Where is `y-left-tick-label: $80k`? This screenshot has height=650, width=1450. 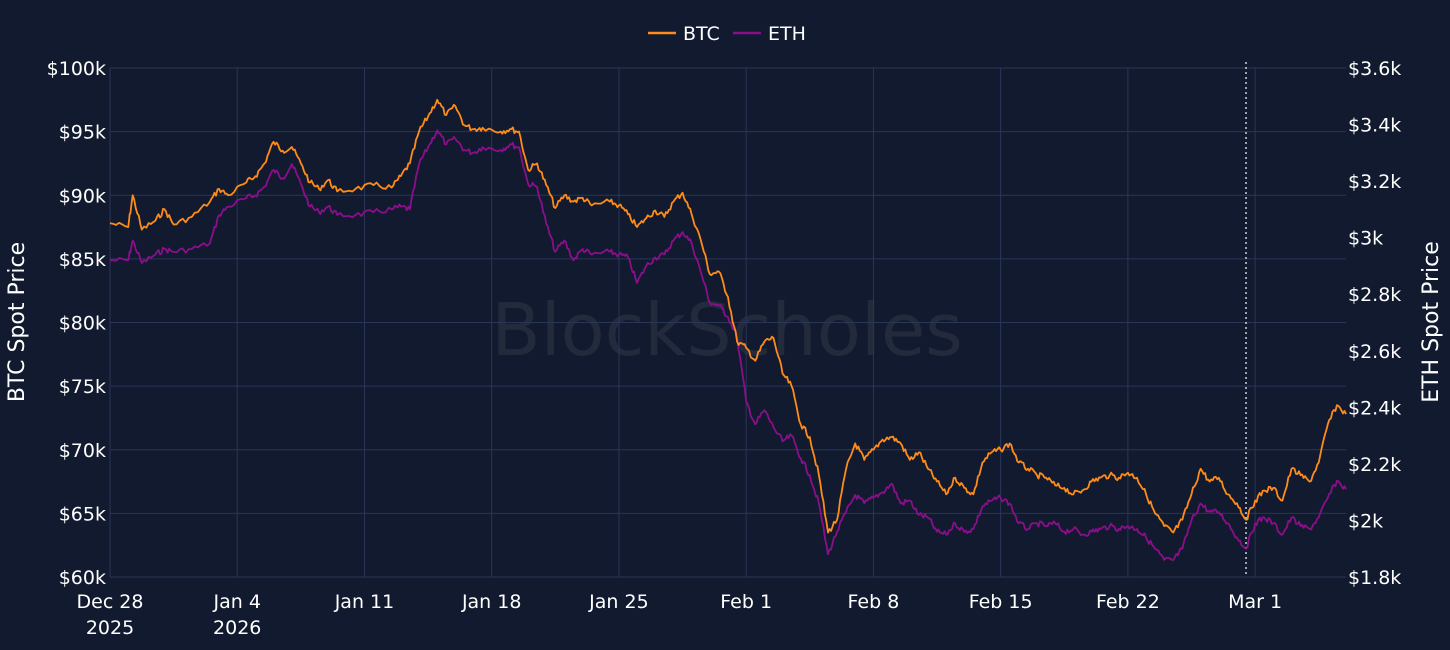 y-left-tick-label: $80k is located at coordinates (82, 324).